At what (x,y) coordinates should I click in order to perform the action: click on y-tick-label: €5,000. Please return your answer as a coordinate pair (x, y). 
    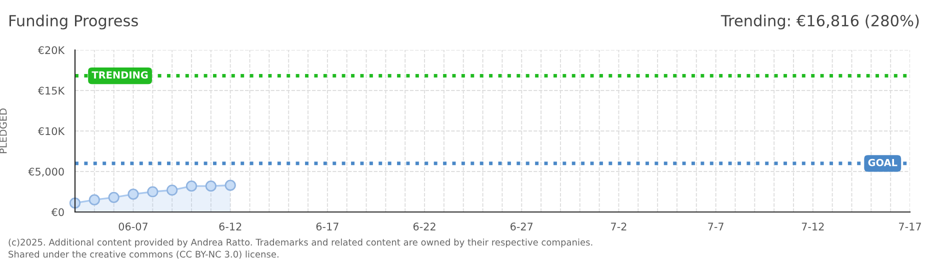
    Looking at the image, I should click on (46, 172).